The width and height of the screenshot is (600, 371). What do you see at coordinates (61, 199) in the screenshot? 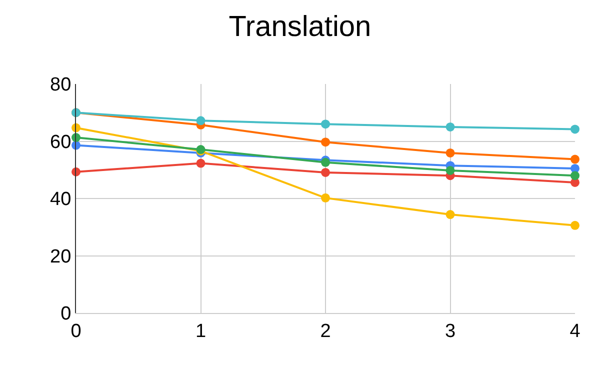
I see `y-tick-label: 40` at bounding box center [61, 199].